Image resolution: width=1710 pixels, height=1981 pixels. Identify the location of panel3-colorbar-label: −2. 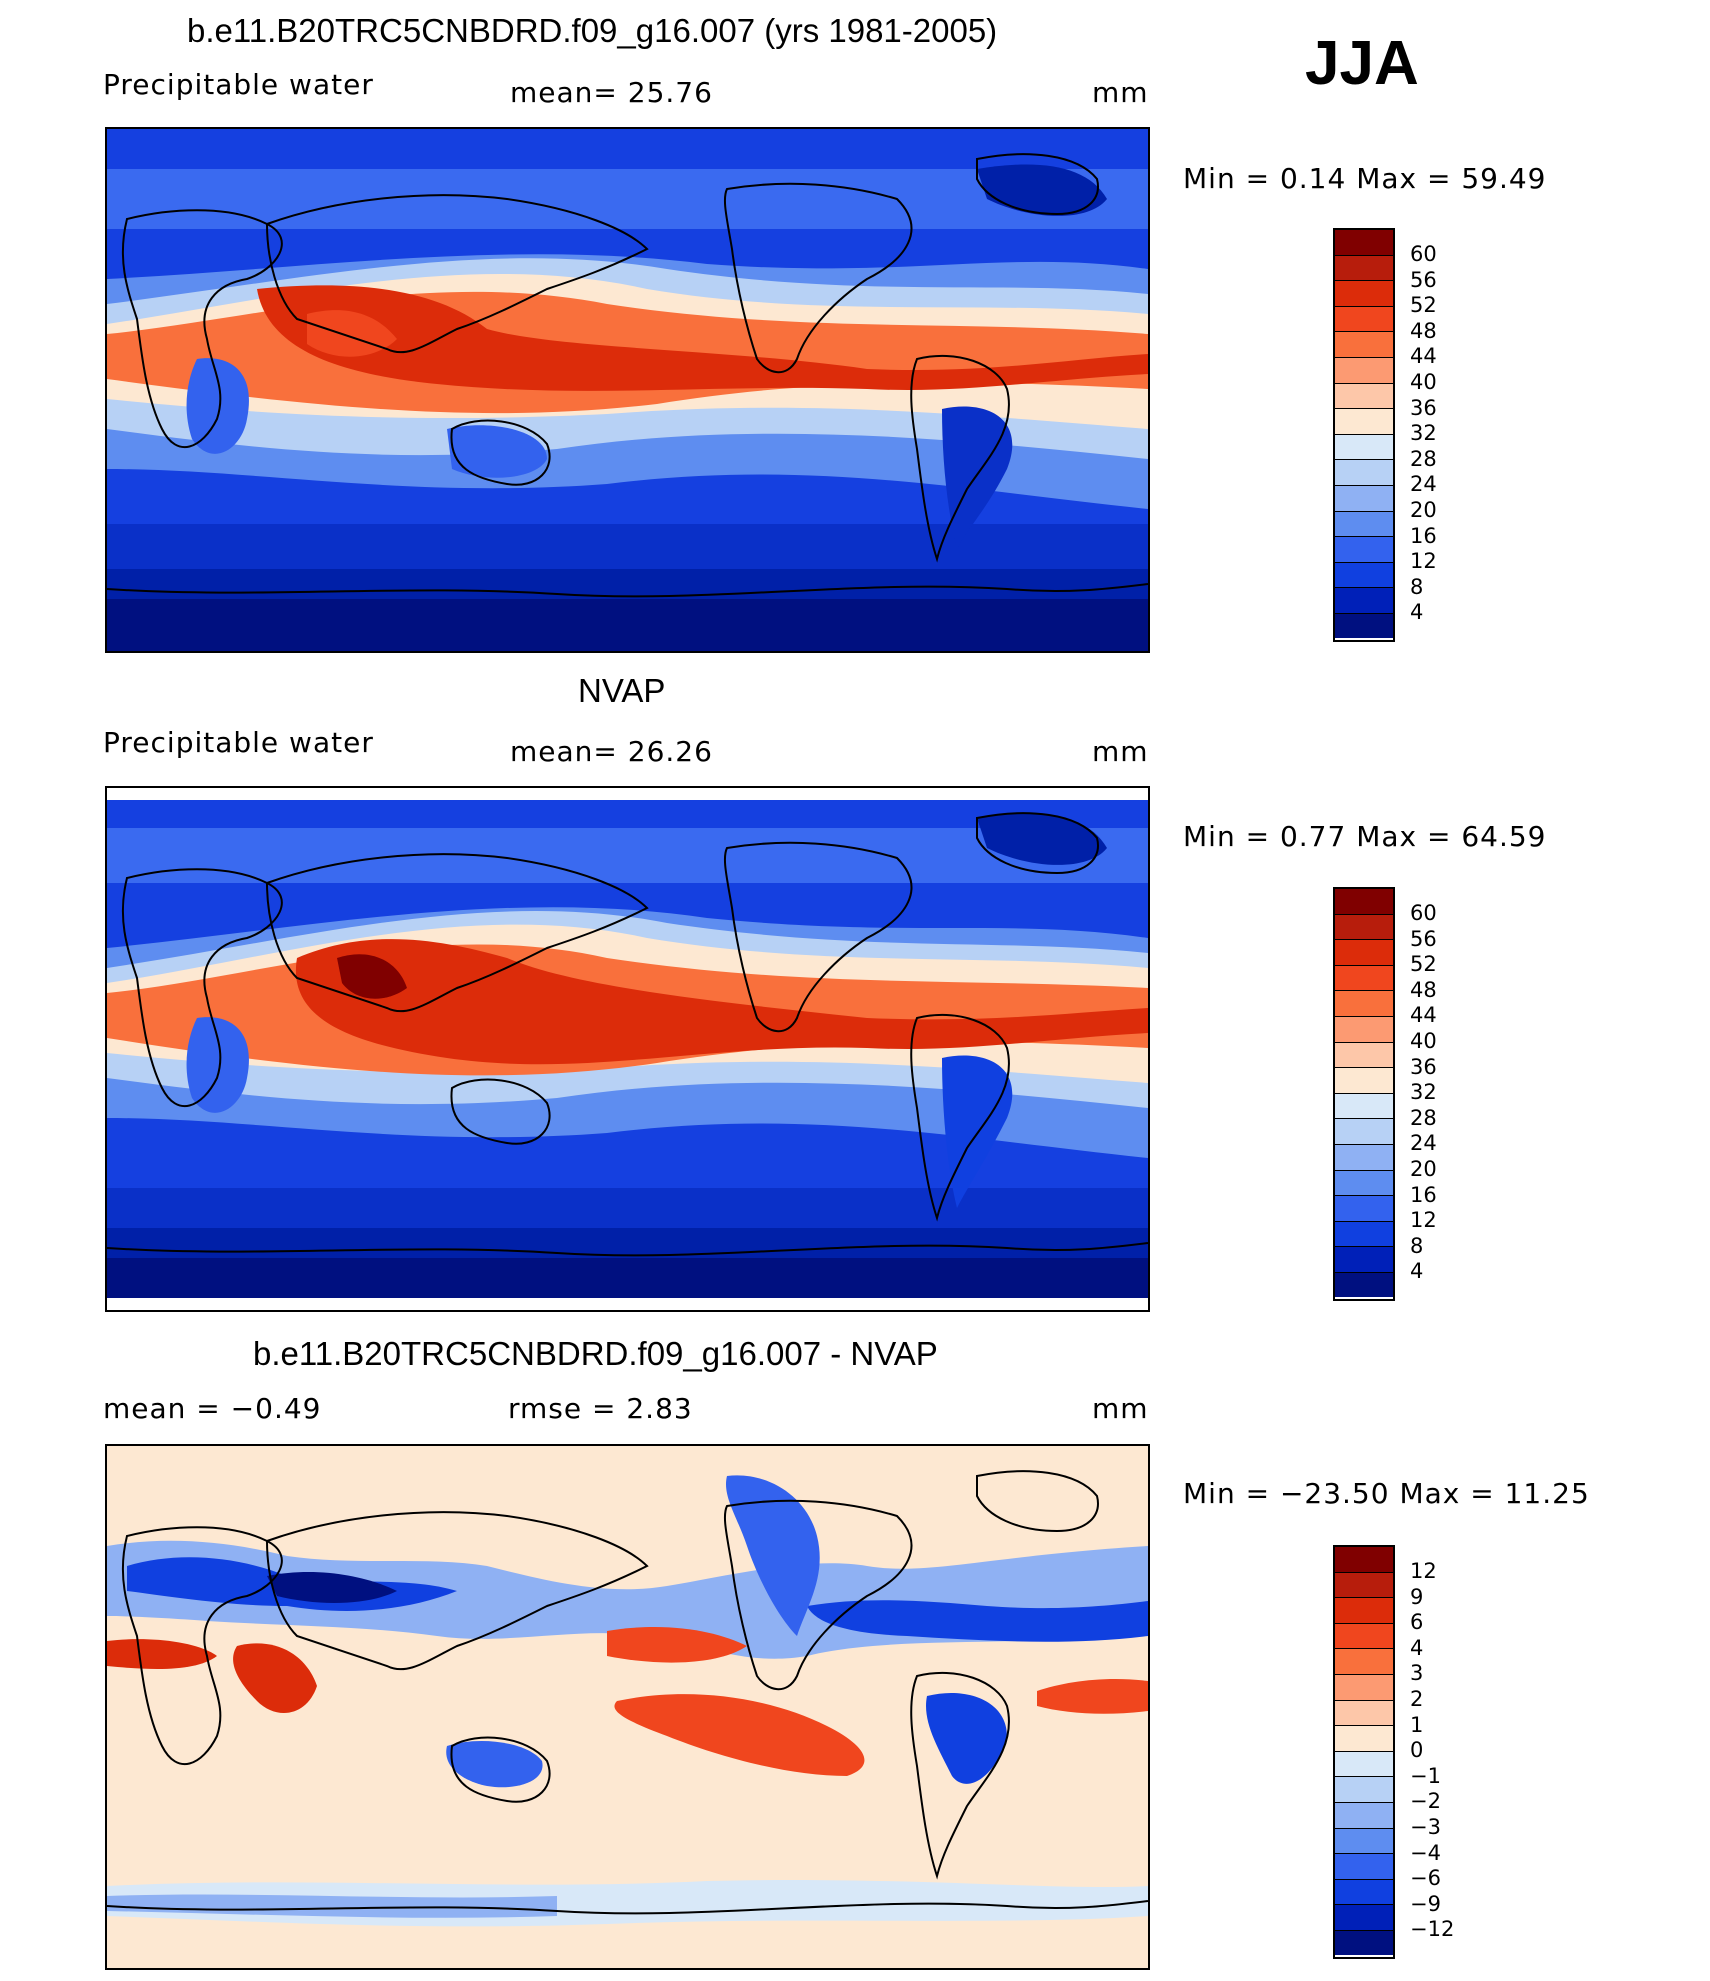
(1425, 1801).